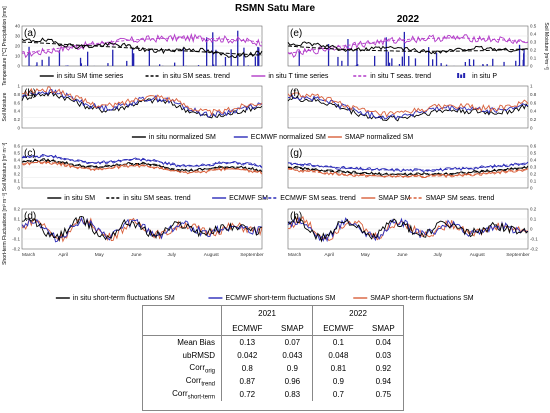 The width and height of the screenshot is (550, 413). Describe the element at coordinates (142, 229) in the screenshot. I see `series-line-ecmwf-fluctuation` at that location.